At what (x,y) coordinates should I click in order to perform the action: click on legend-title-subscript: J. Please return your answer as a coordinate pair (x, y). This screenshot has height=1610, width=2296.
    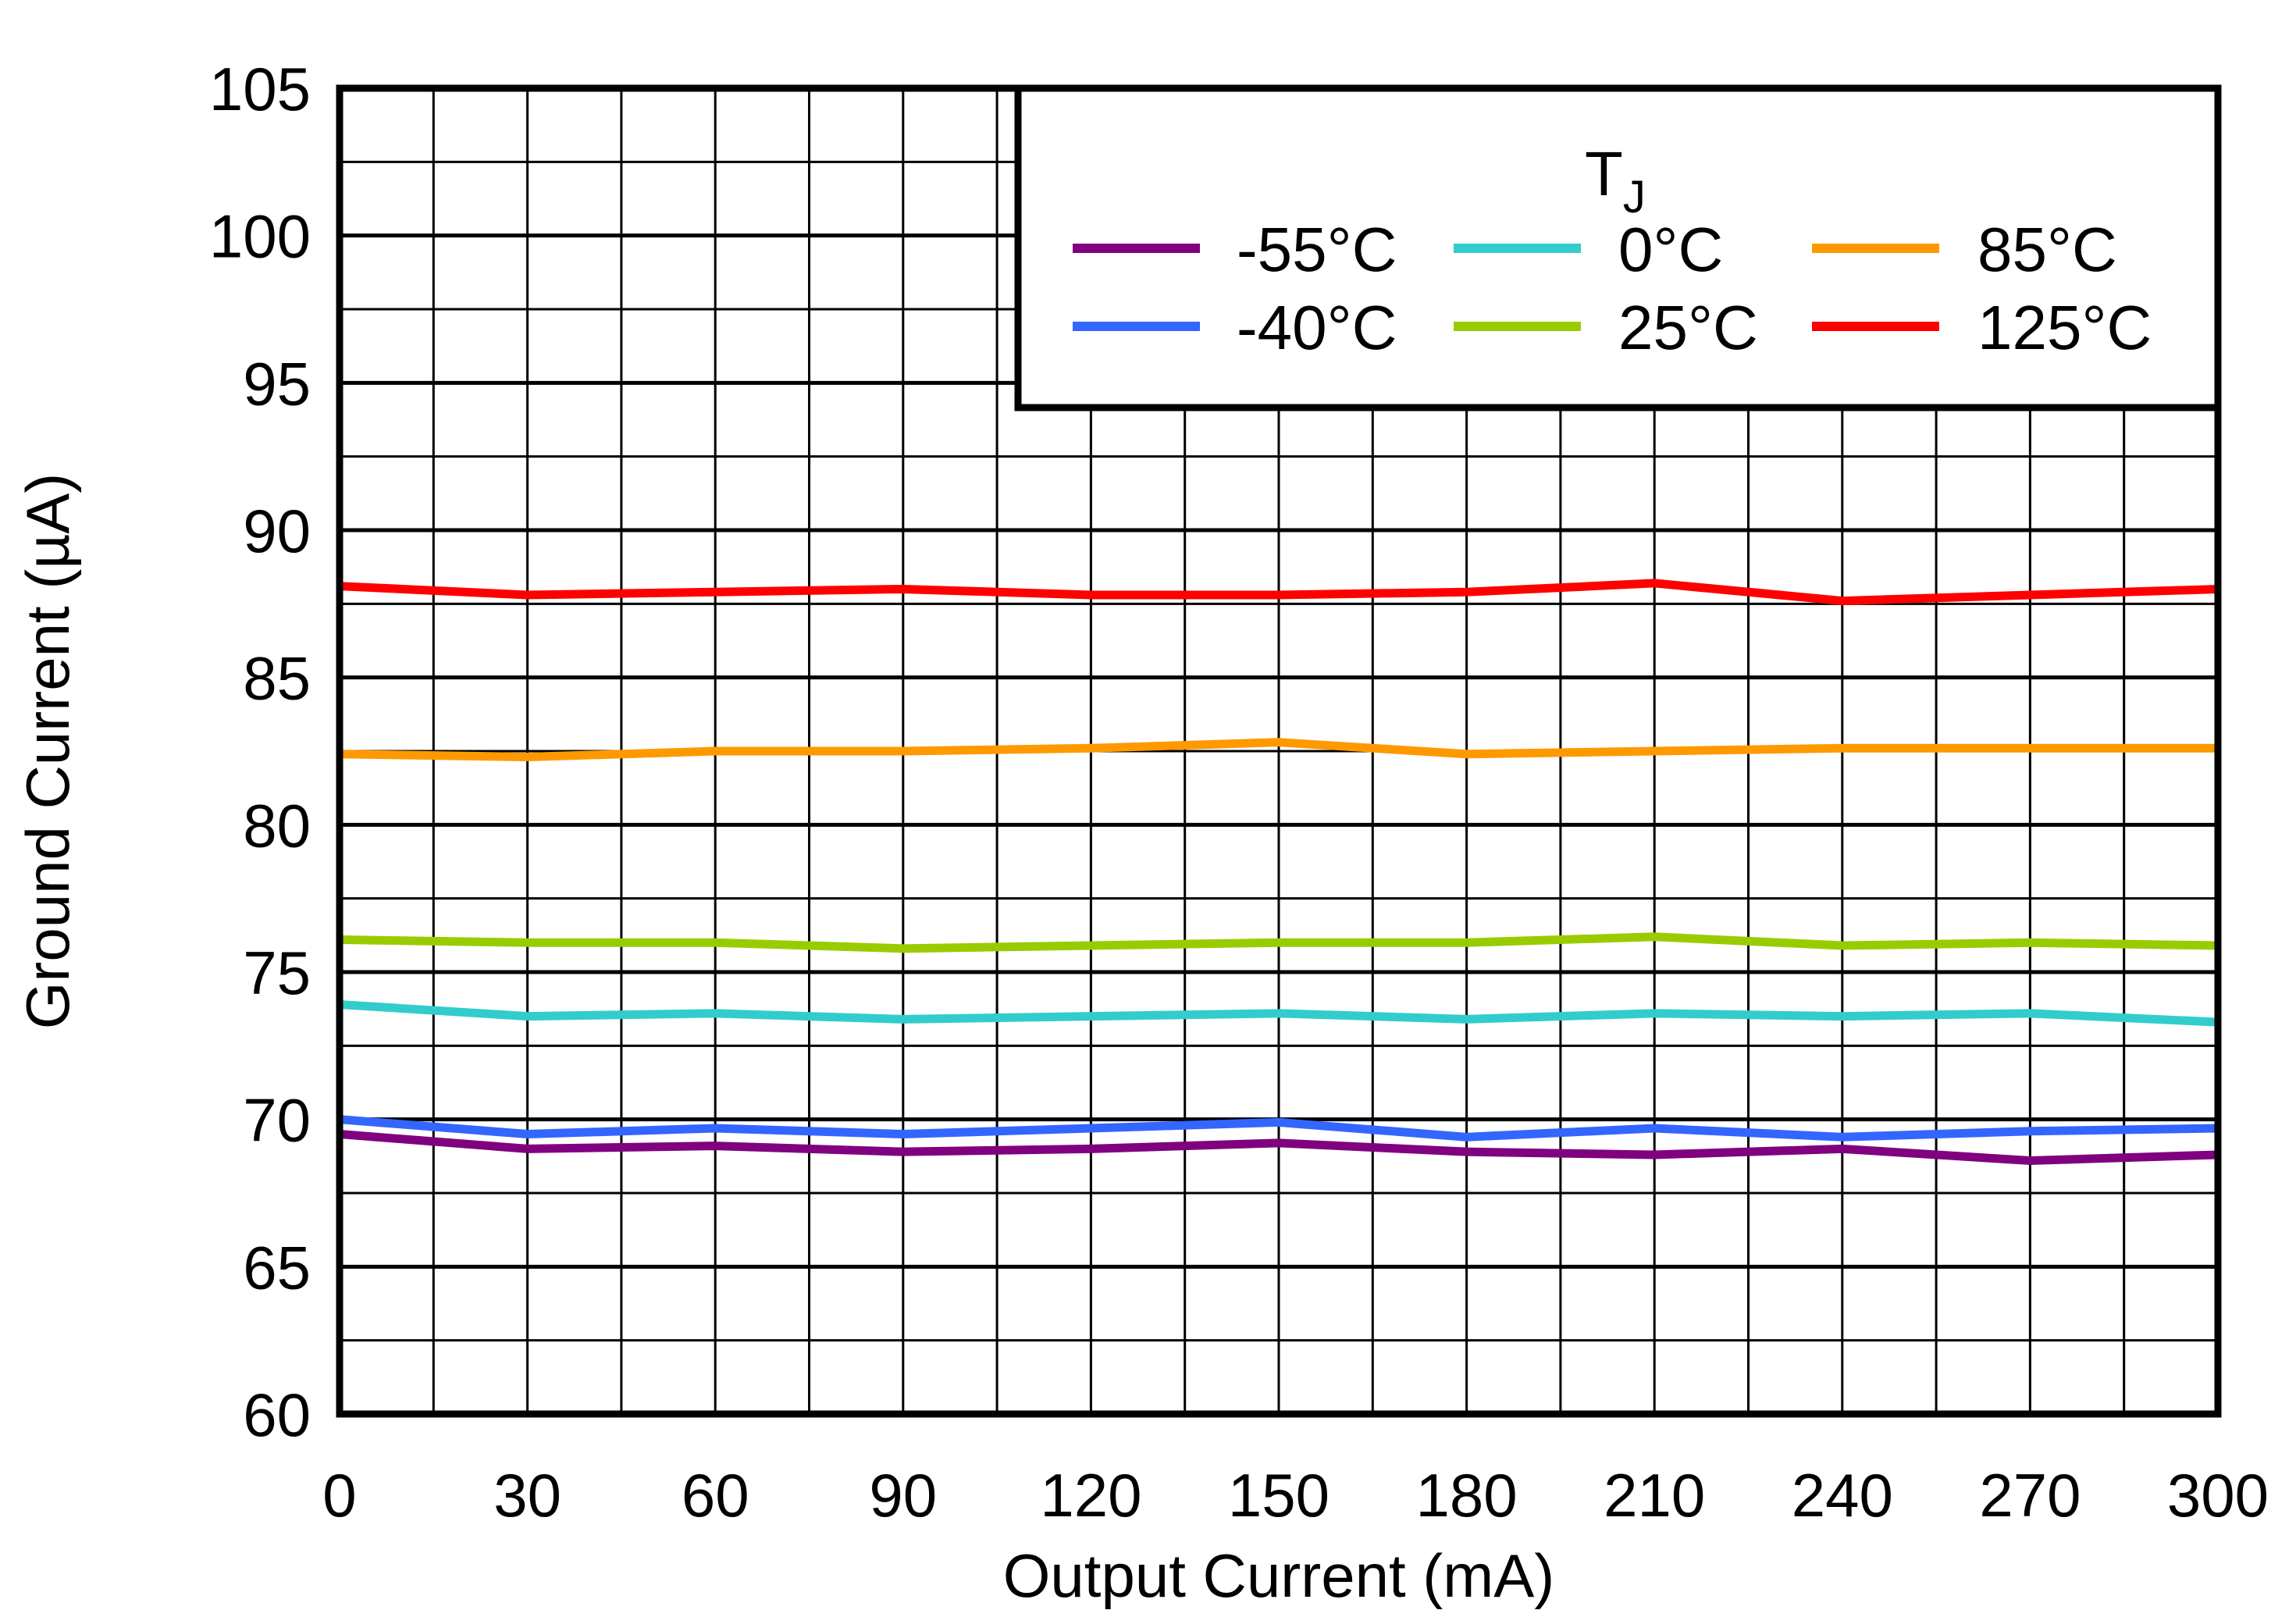
    Looking at the image, I should click on (1635, 197).